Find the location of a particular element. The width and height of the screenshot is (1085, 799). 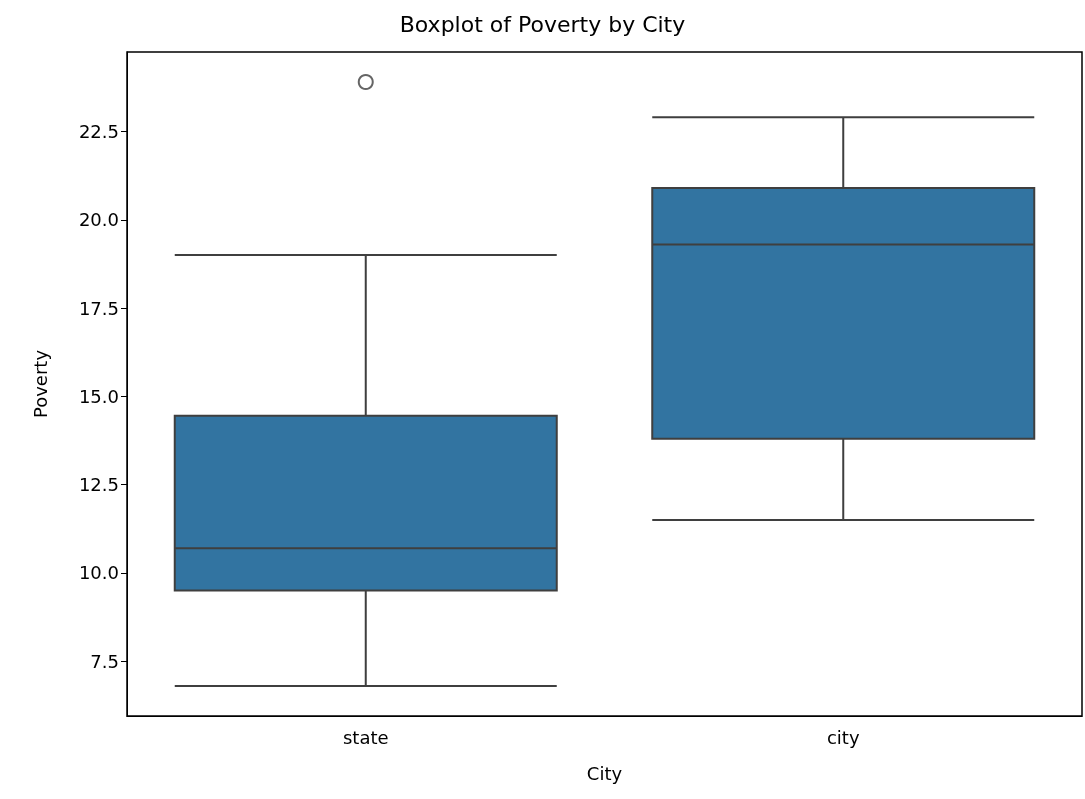

y-tick-label: 7.5 is located at coordinates (104, 661).